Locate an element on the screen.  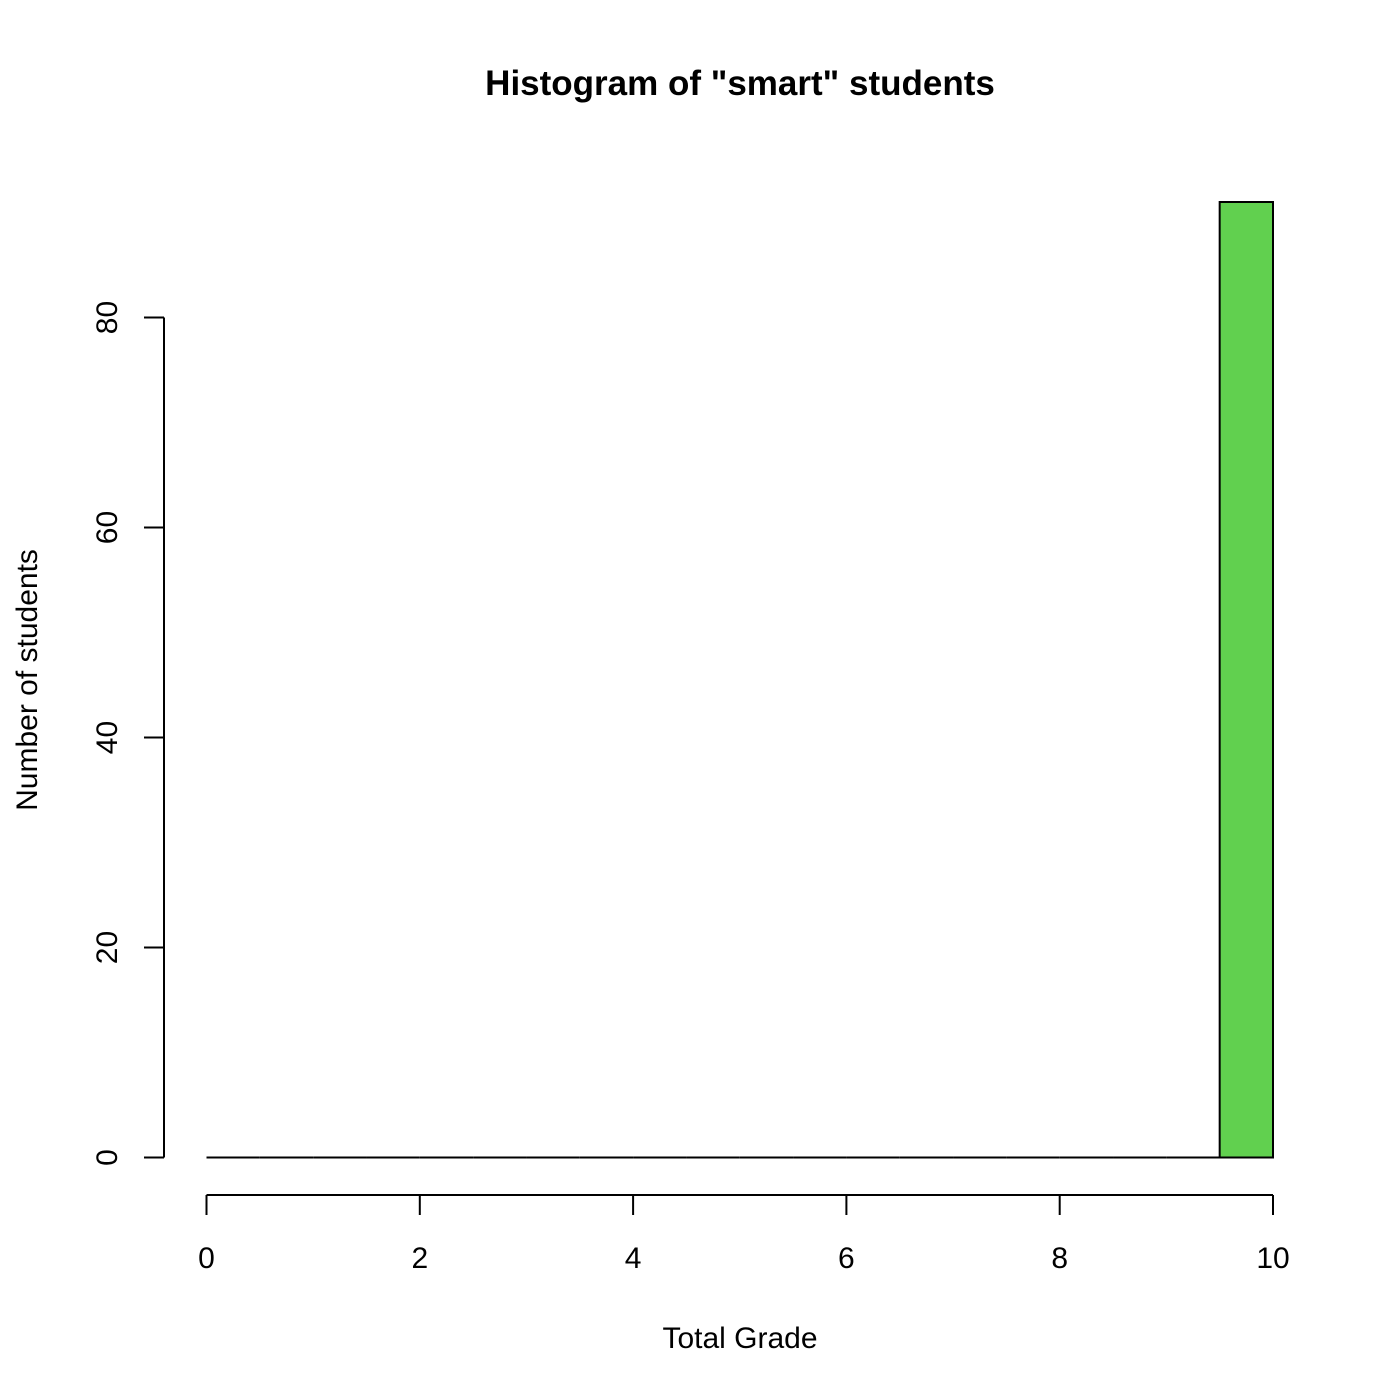
x-tick-label-6: 6 is located at coordinates (846, 1258).